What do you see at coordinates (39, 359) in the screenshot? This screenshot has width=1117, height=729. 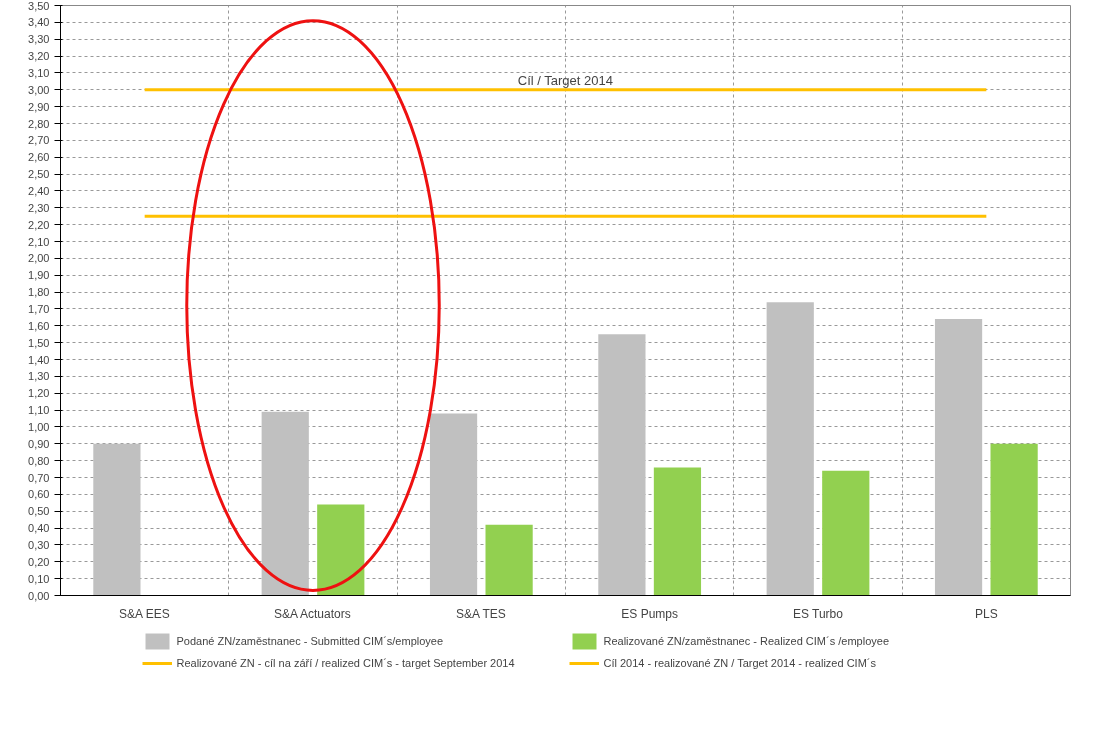 I see `y-tick-label: 1,40` at bounding box center [39, 359].